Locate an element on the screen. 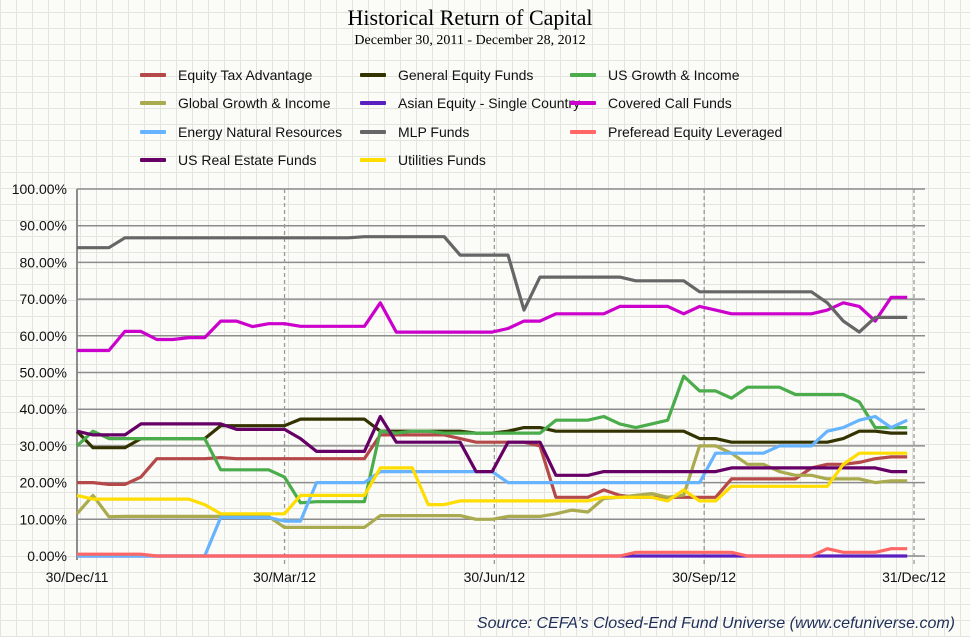 The height and width of the screenshot is (637, 970). legend-item: Preferead Equity Leveraged is located at coordinates (676, 132).